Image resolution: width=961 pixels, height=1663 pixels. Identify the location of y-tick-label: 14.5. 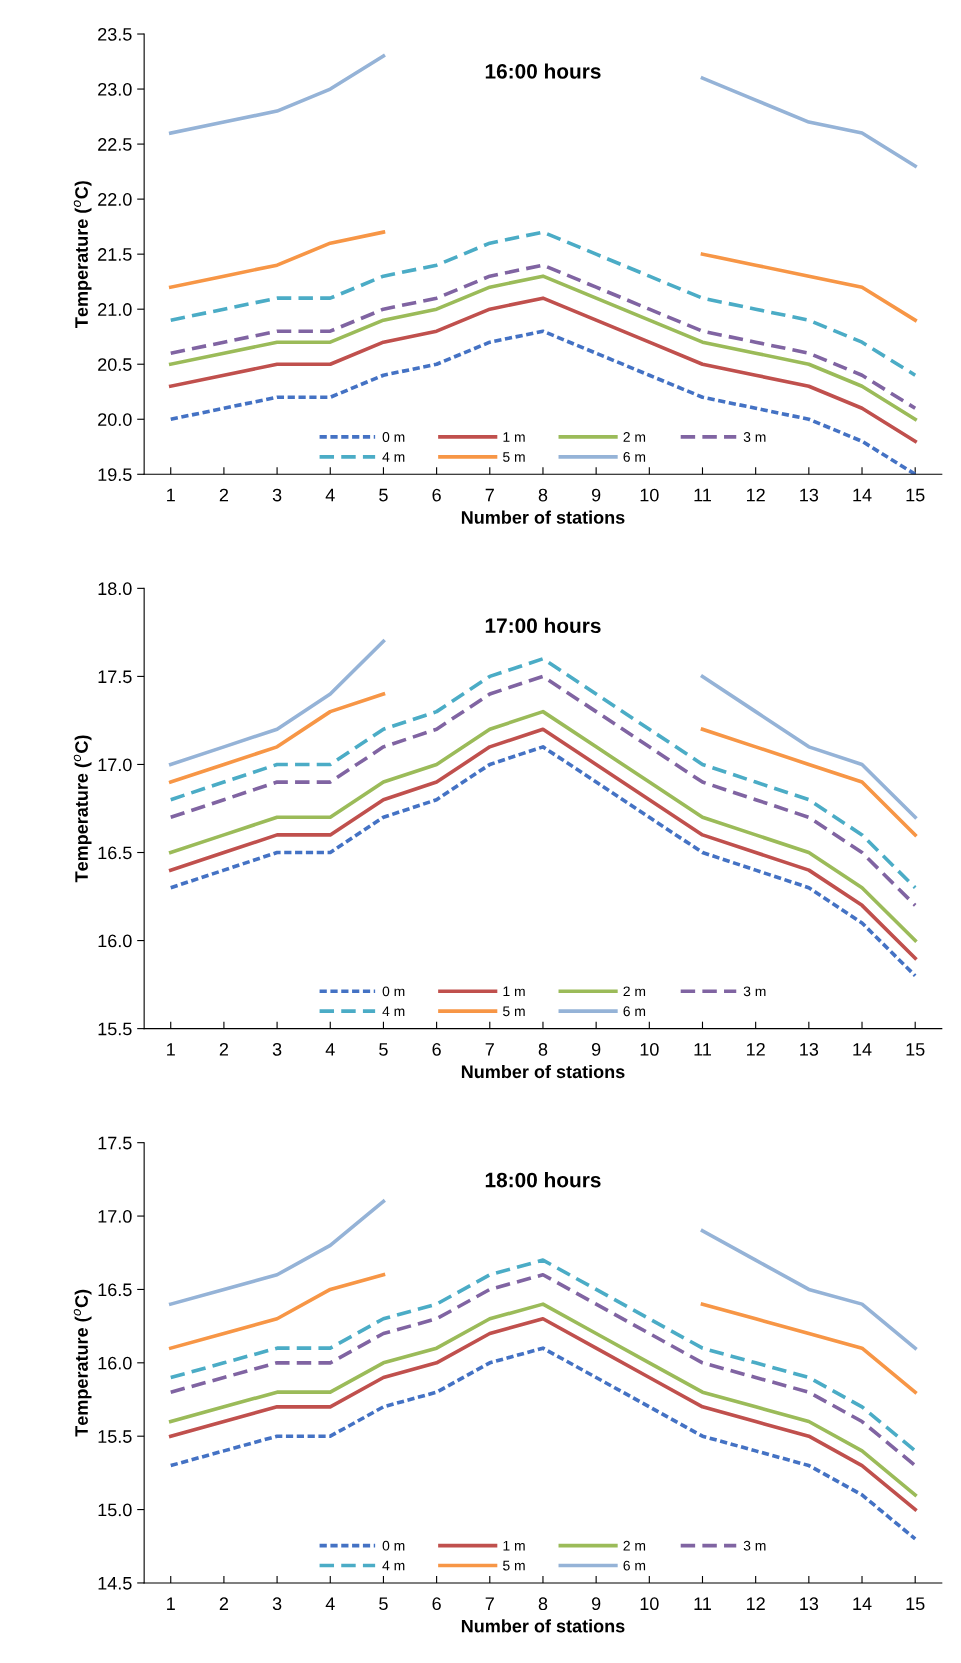
(115, 1583).